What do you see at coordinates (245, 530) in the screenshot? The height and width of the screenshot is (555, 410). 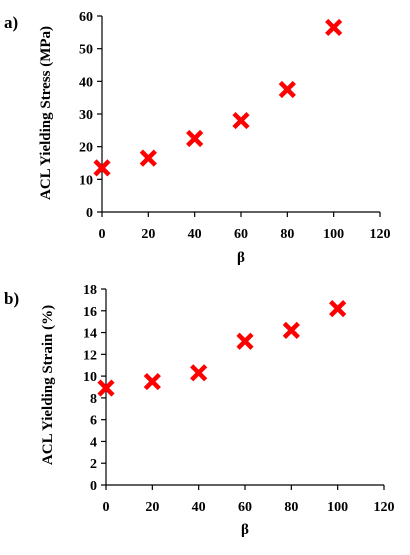 I see `x-axis-label-b: β` at bounding box center [245, 530].